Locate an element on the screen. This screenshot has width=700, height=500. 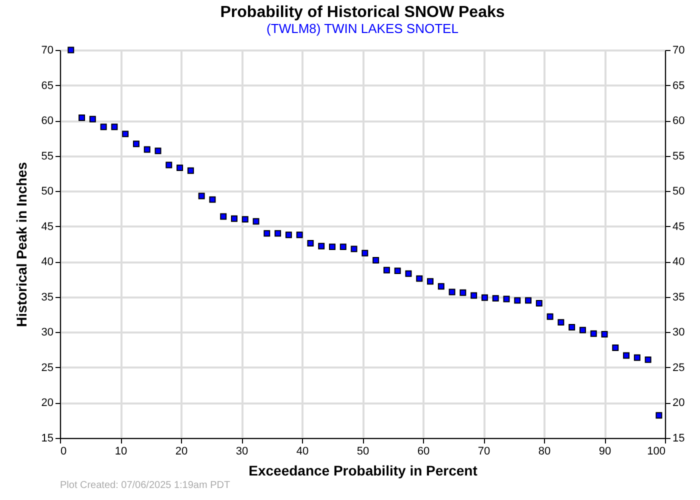
text: Plot Created: 07/06/2025 1:19am PDT is located at coordinates (145, 485).